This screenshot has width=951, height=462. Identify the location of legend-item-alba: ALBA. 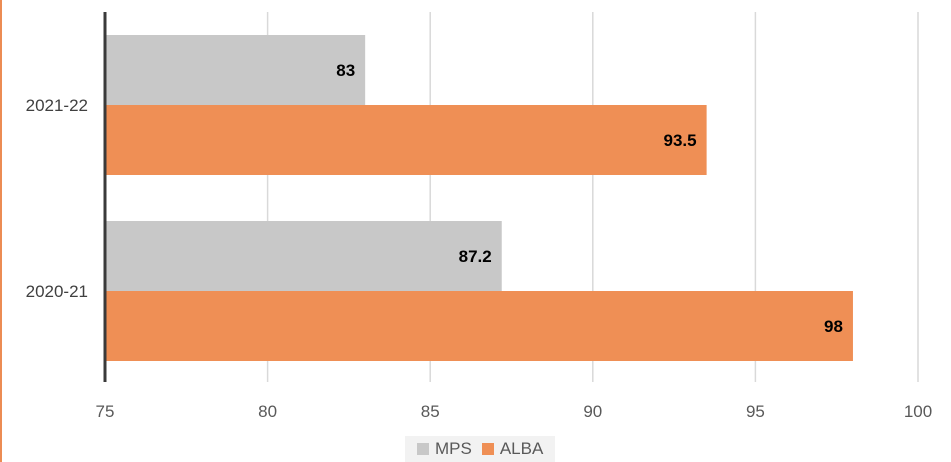
(512, 449).